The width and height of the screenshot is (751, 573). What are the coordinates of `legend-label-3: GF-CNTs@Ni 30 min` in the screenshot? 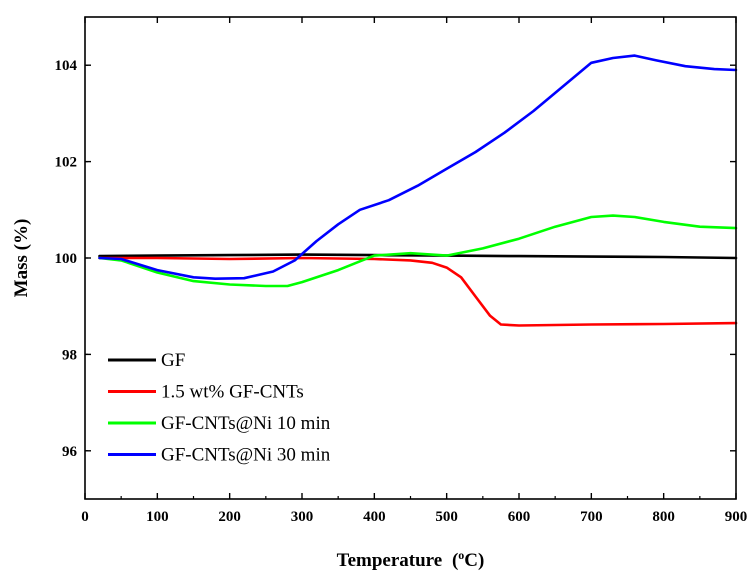 It's located at (246, 455).